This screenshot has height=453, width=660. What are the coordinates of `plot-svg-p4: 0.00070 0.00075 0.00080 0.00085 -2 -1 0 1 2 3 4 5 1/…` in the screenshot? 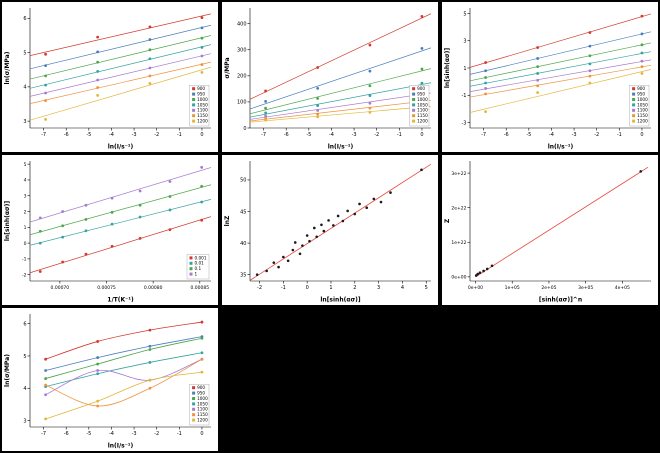 It's located at (107, 232).